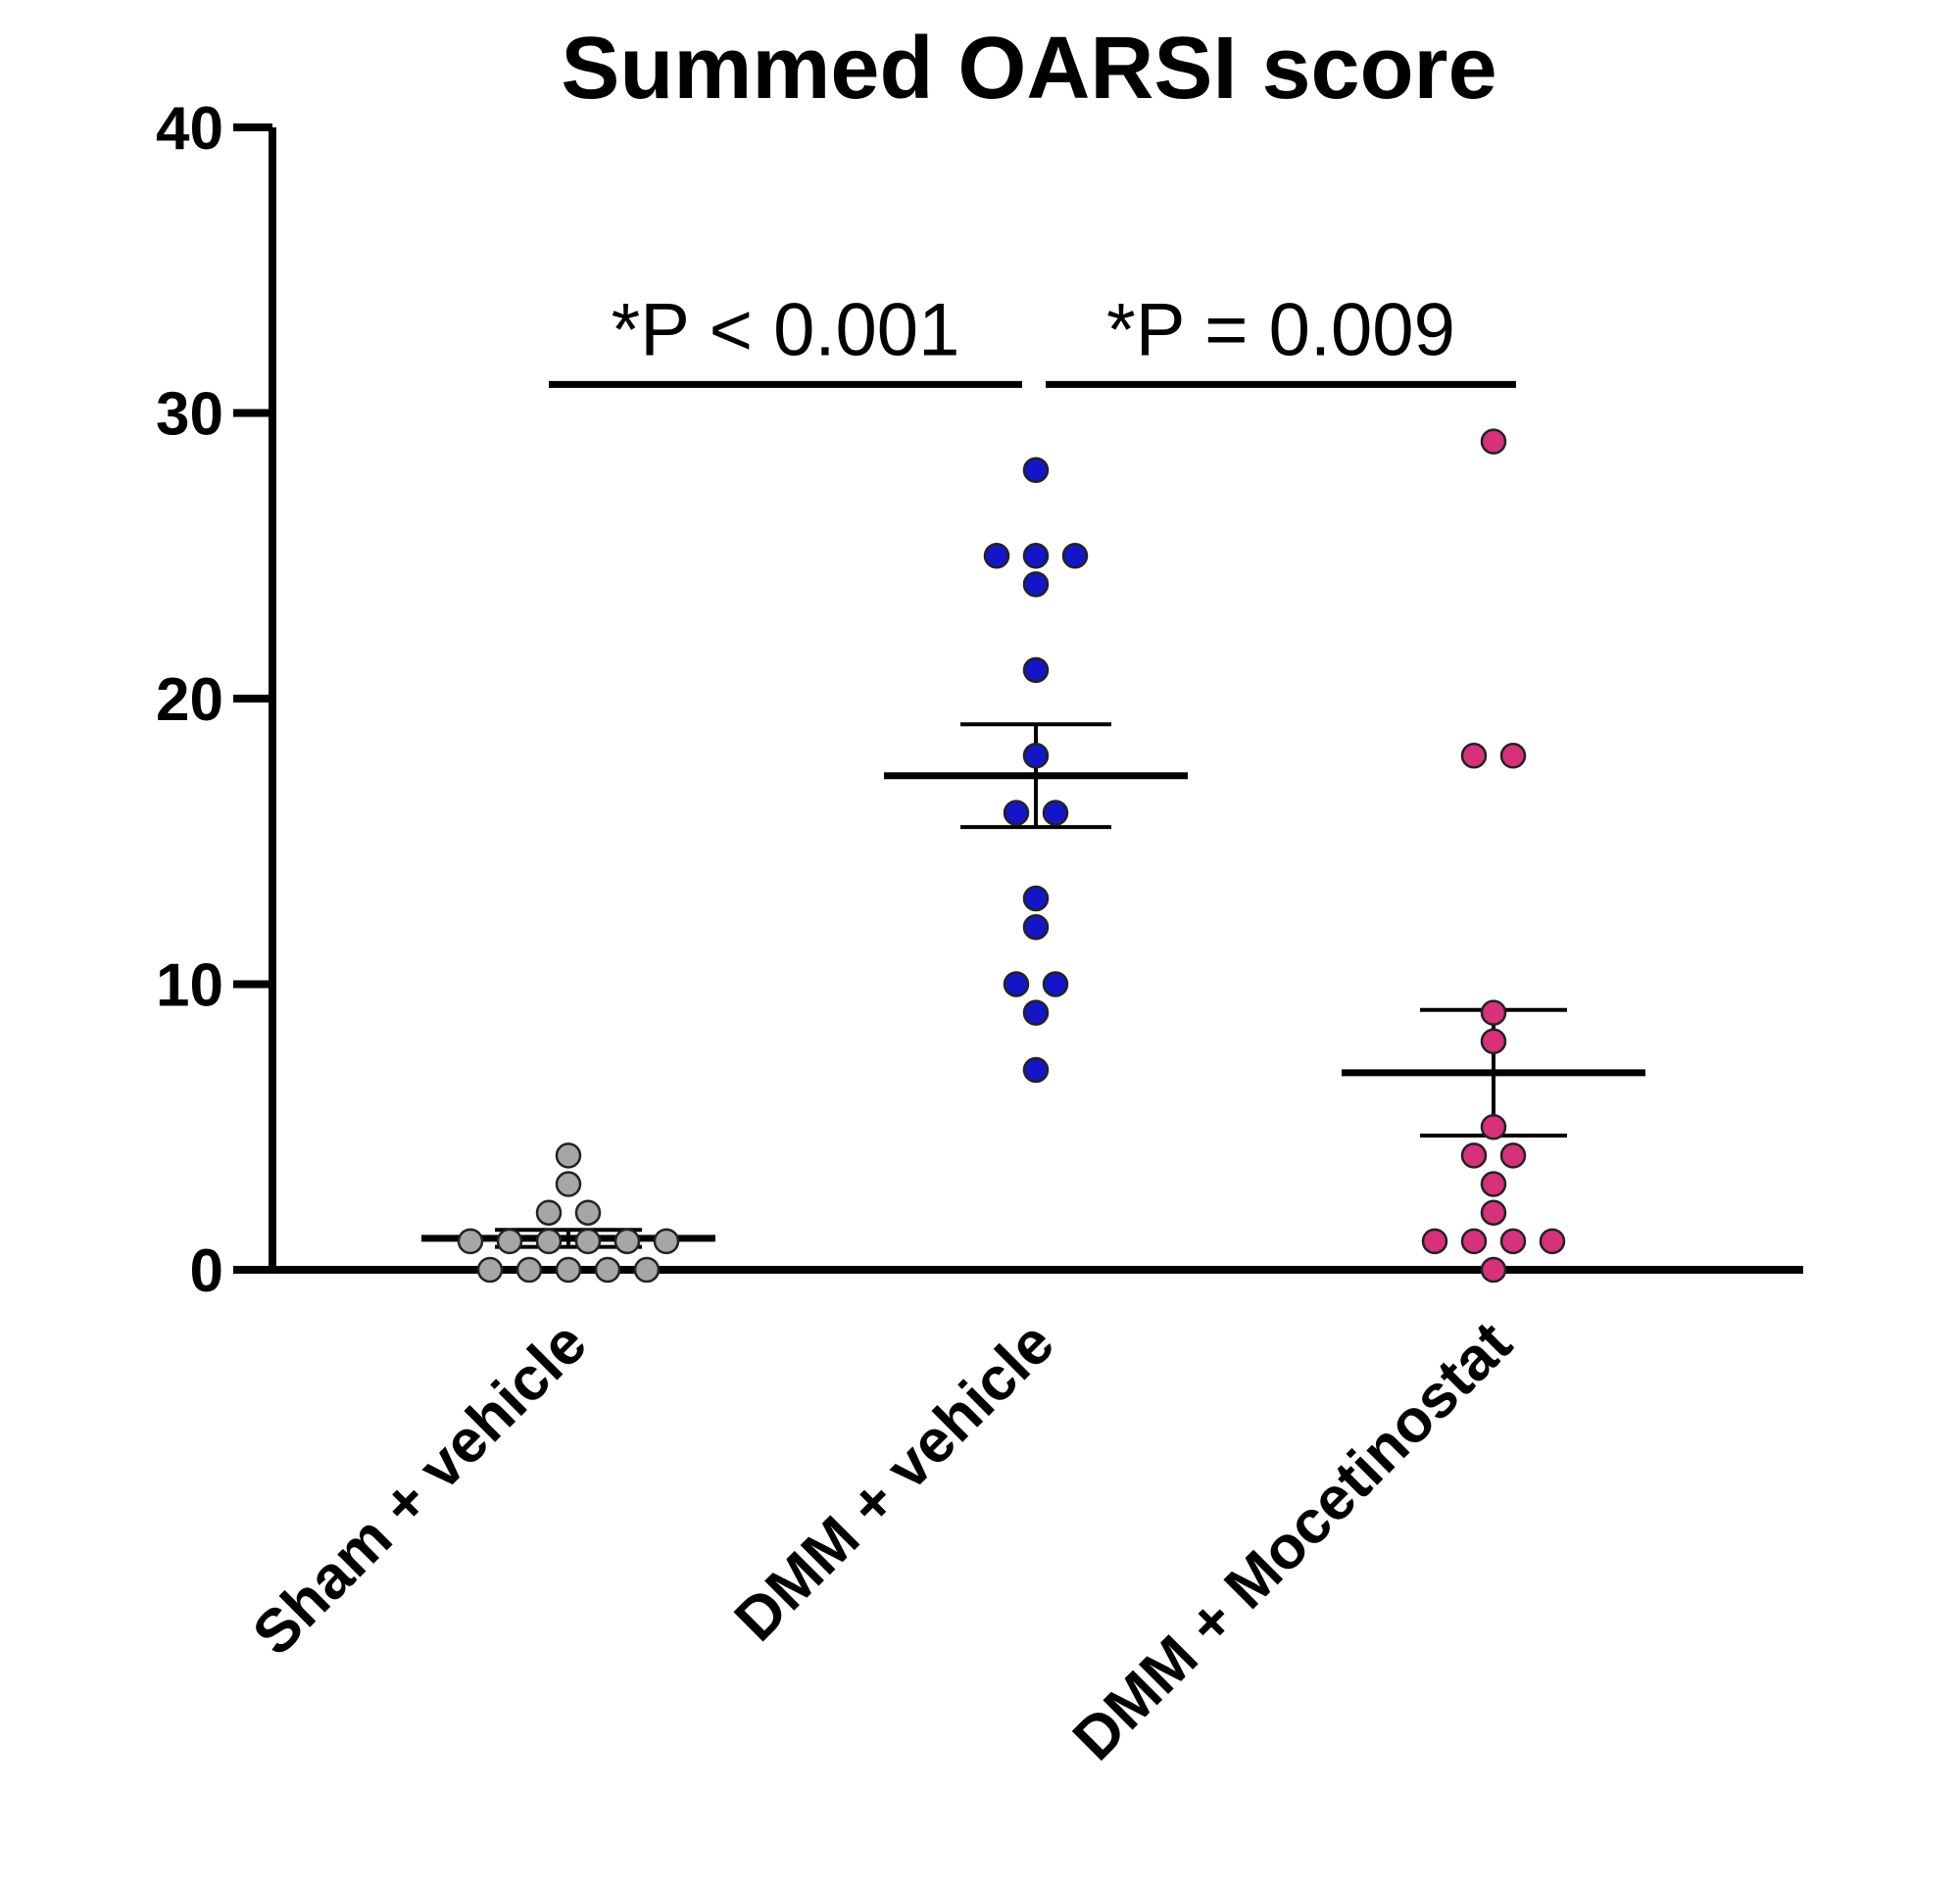 The image size is (1960, 1890). What do you see at coordinates (189, 986) in the screenshot?
I see `y-tick-label: 10` at bounding box center [189, 986].